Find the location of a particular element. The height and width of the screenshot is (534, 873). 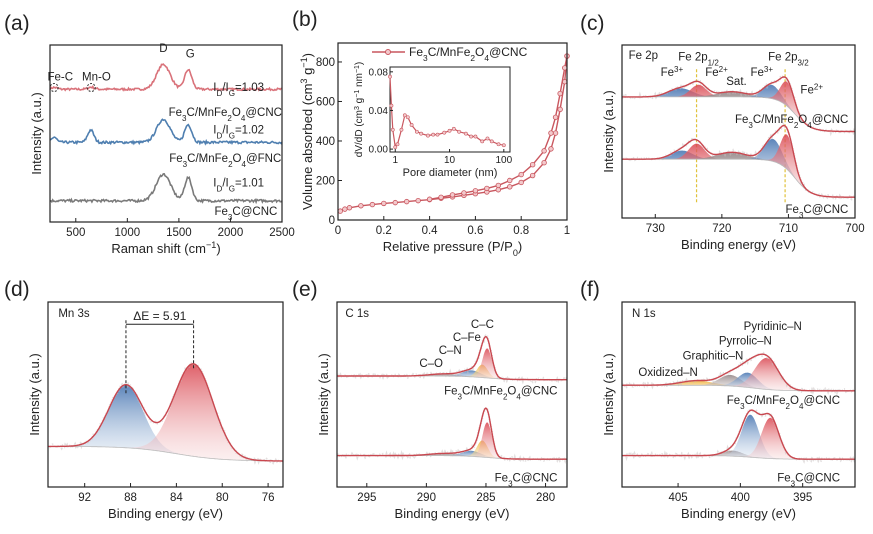

x-axis-title: Relative pressure (P/P0) is located at coordinates (452, 248).